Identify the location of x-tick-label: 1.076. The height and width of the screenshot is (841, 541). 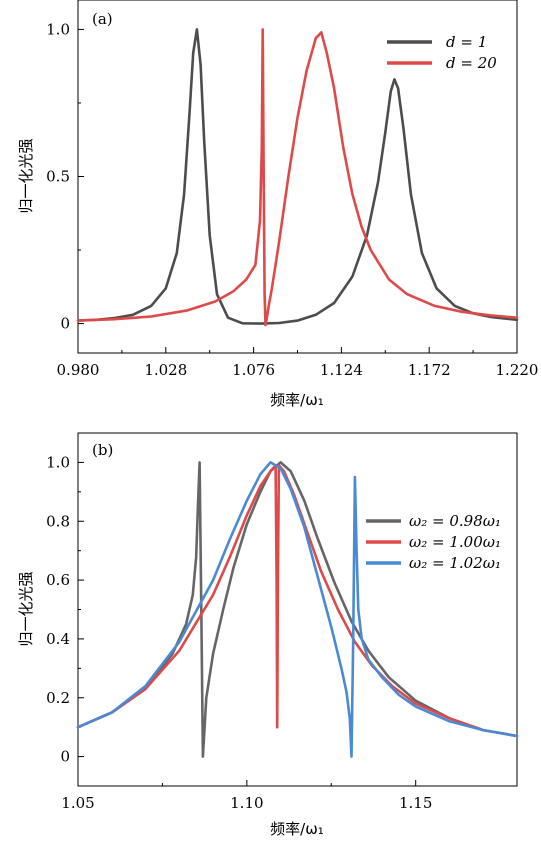
(253, 370).